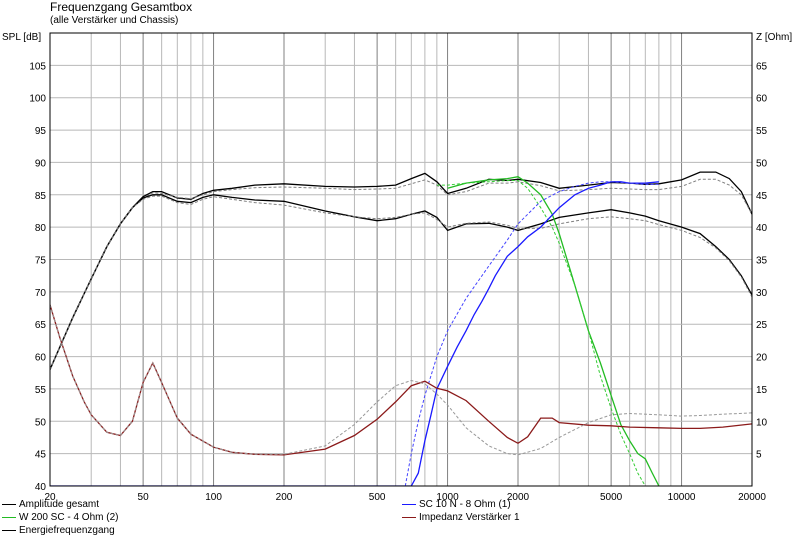 This screenshot has width=800, height=540. What do you see at coordinates (41, 422) in the screenshot?
I see `y-tick-label-left: 50` at bounding box center [41, 422].